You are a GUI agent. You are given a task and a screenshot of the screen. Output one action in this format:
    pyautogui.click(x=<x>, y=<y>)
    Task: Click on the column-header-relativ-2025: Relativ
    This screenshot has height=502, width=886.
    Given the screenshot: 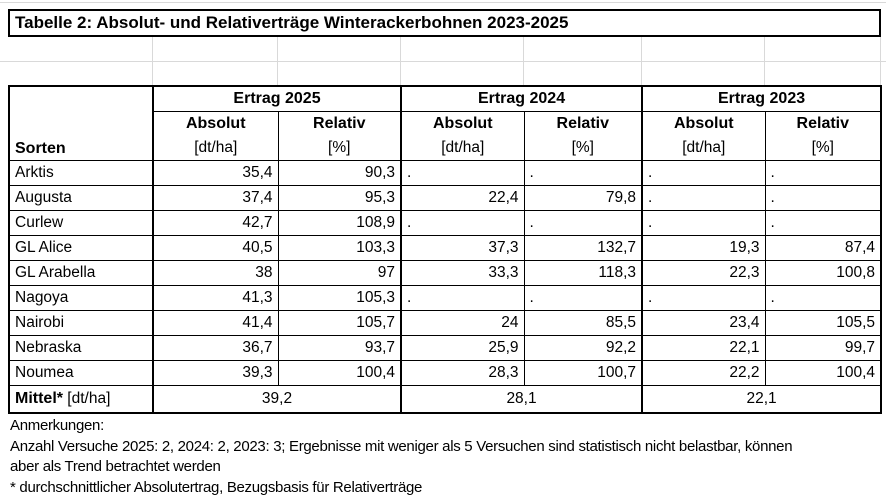 What is the action you would take?
    pyautogui.click(x=339, y=123)
    